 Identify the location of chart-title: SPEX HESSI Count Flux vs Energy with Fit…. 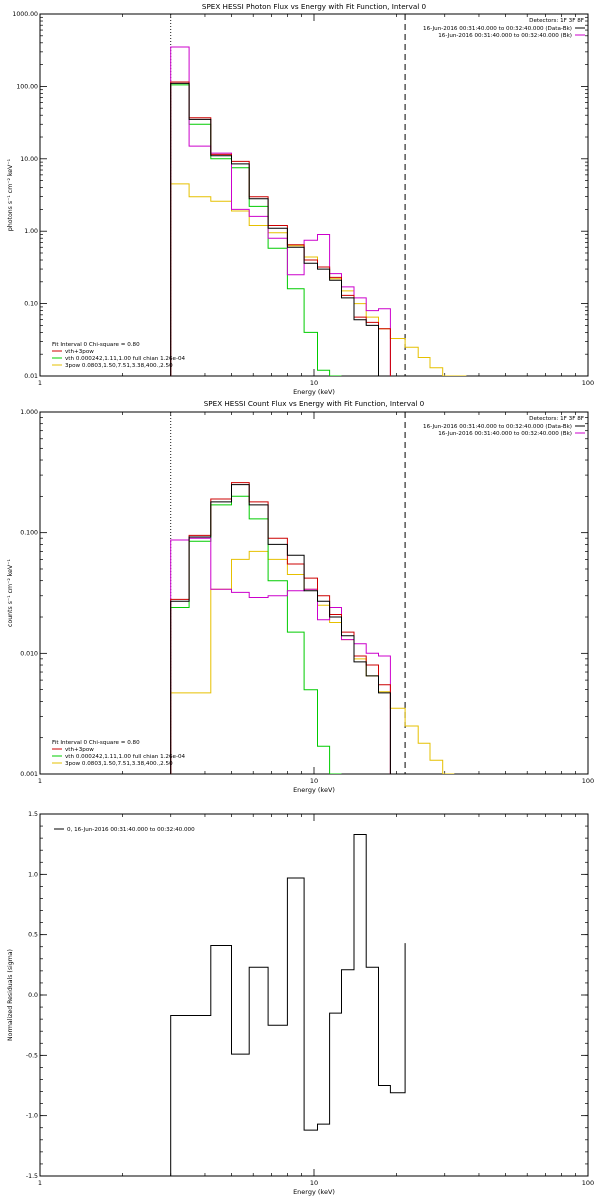
(314, 403).